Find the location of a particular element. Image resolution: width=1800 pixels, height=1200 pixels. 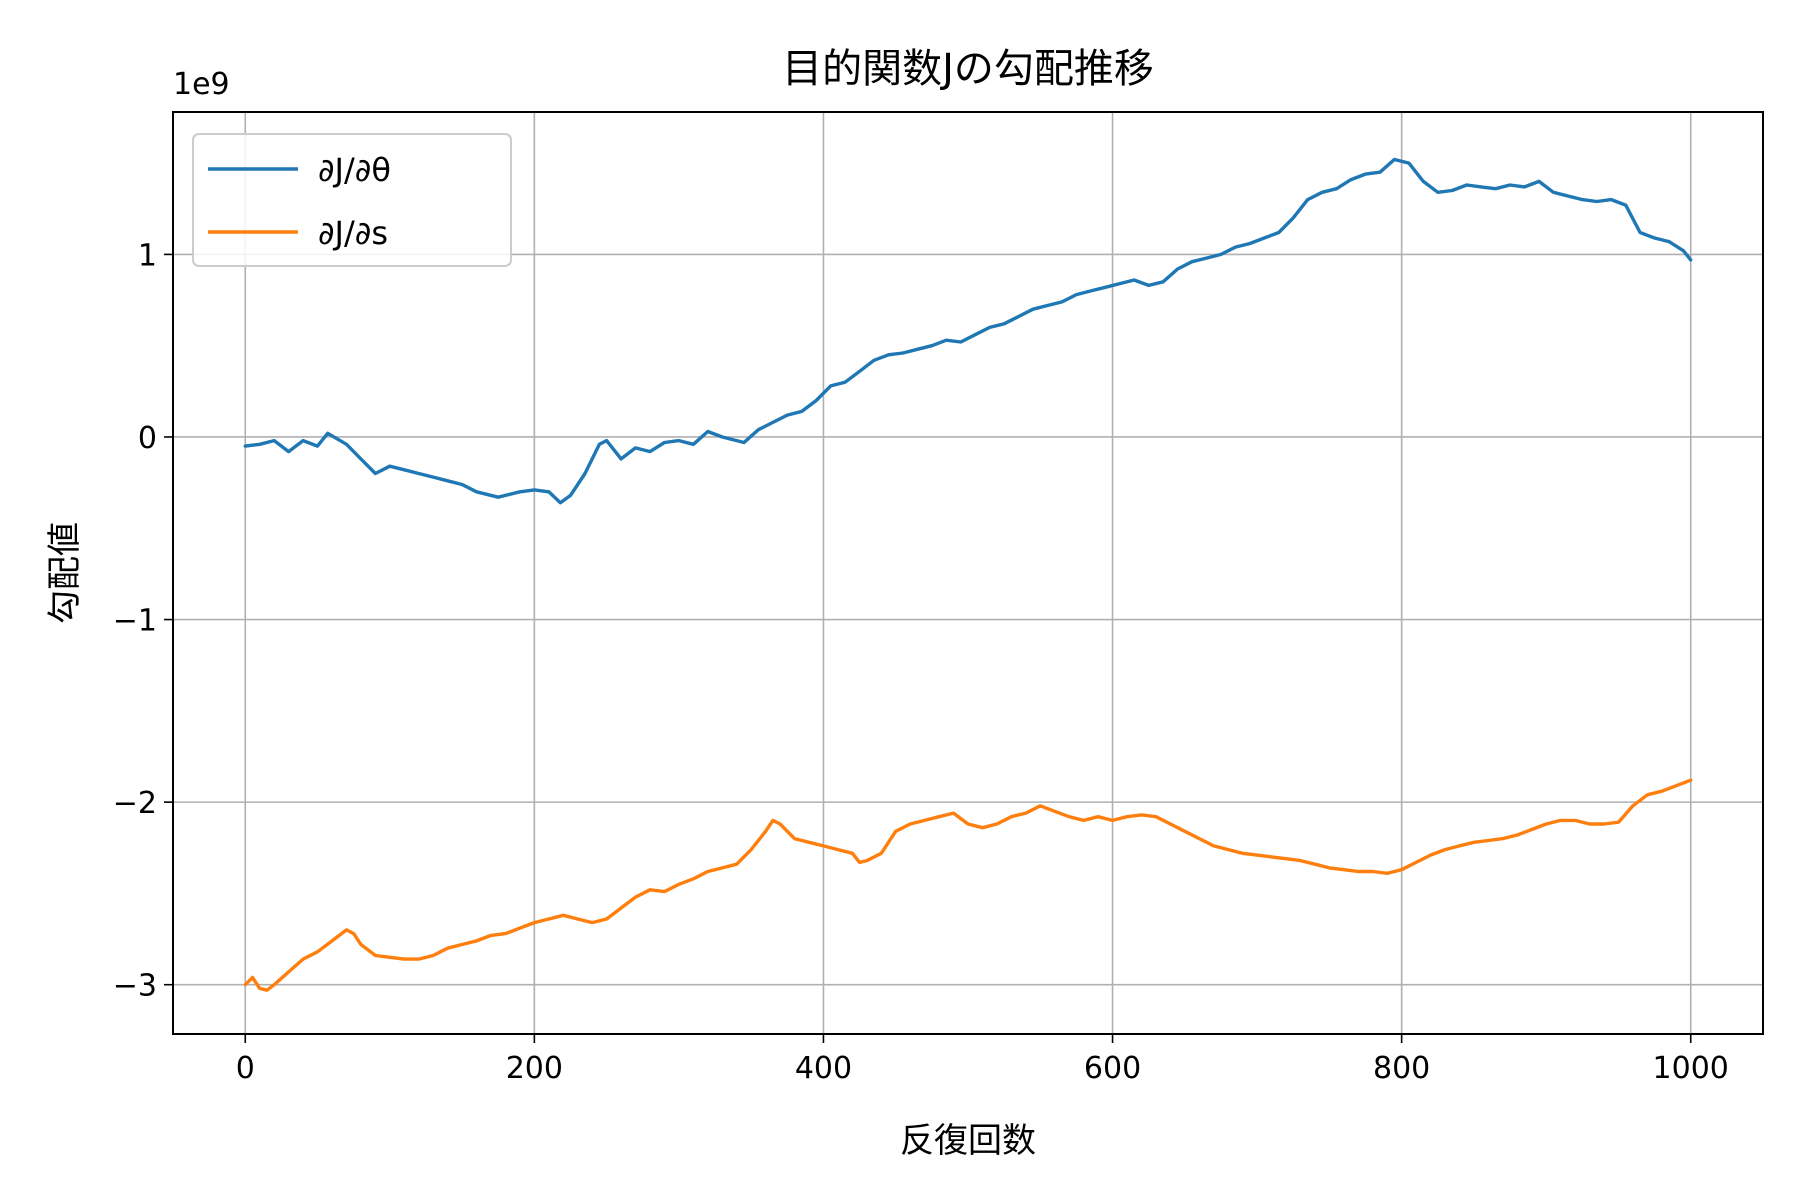

y-offset-label: 1e9 is located at coordinates (201, 84).